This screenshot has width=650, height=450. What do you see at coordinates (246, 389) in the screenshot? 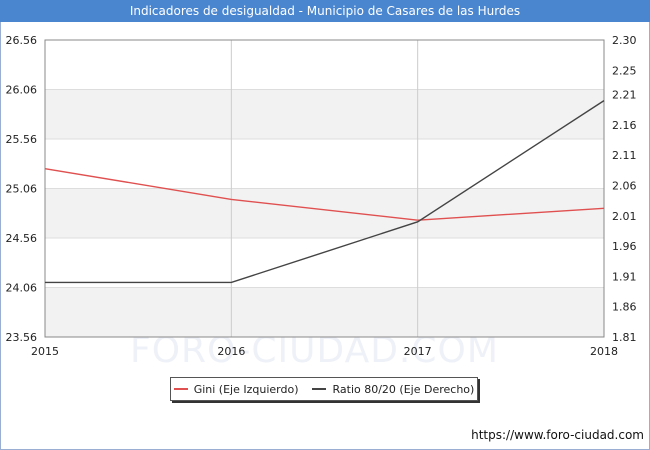
I see `legend-label-gini: Gini (Eje Izquierdo)` at bounding box center [246, 389].